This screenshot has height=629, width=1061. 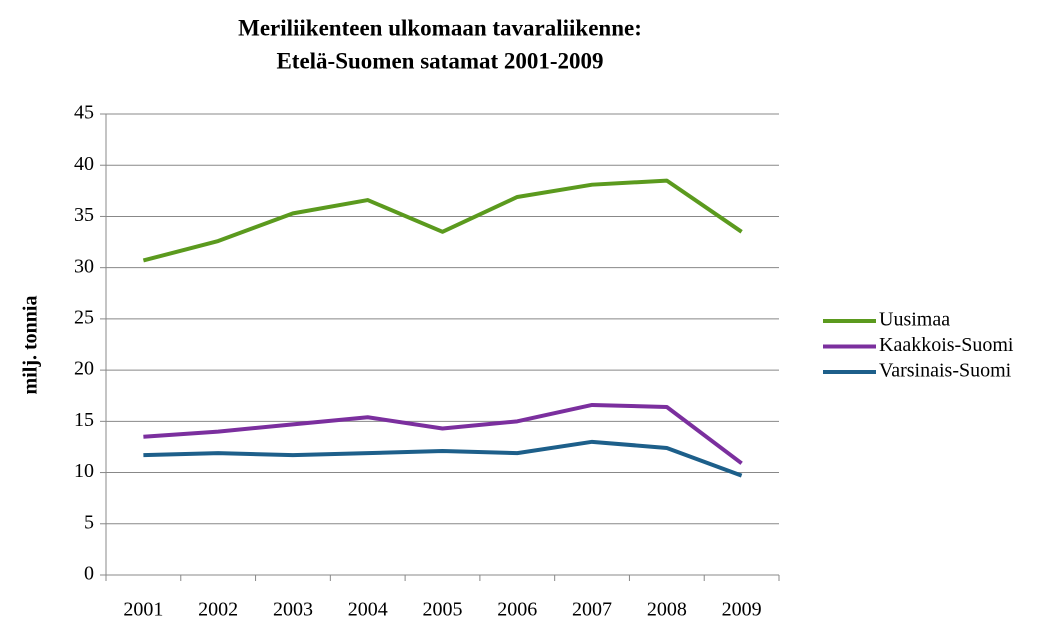 What do you see at coordinates (945, 371) in the screenshot?
I see `legend-label: Varsinais-Suomi` at bounding box center [945, 371].